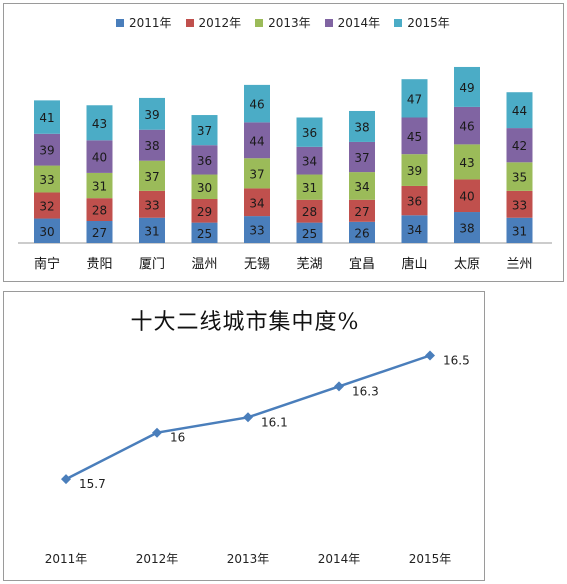 The width and height of the screenshot is (567, 584). Describe the element at coordinates (220, 23) in the screenshot. I see `legend-label: 2012年` at that location.